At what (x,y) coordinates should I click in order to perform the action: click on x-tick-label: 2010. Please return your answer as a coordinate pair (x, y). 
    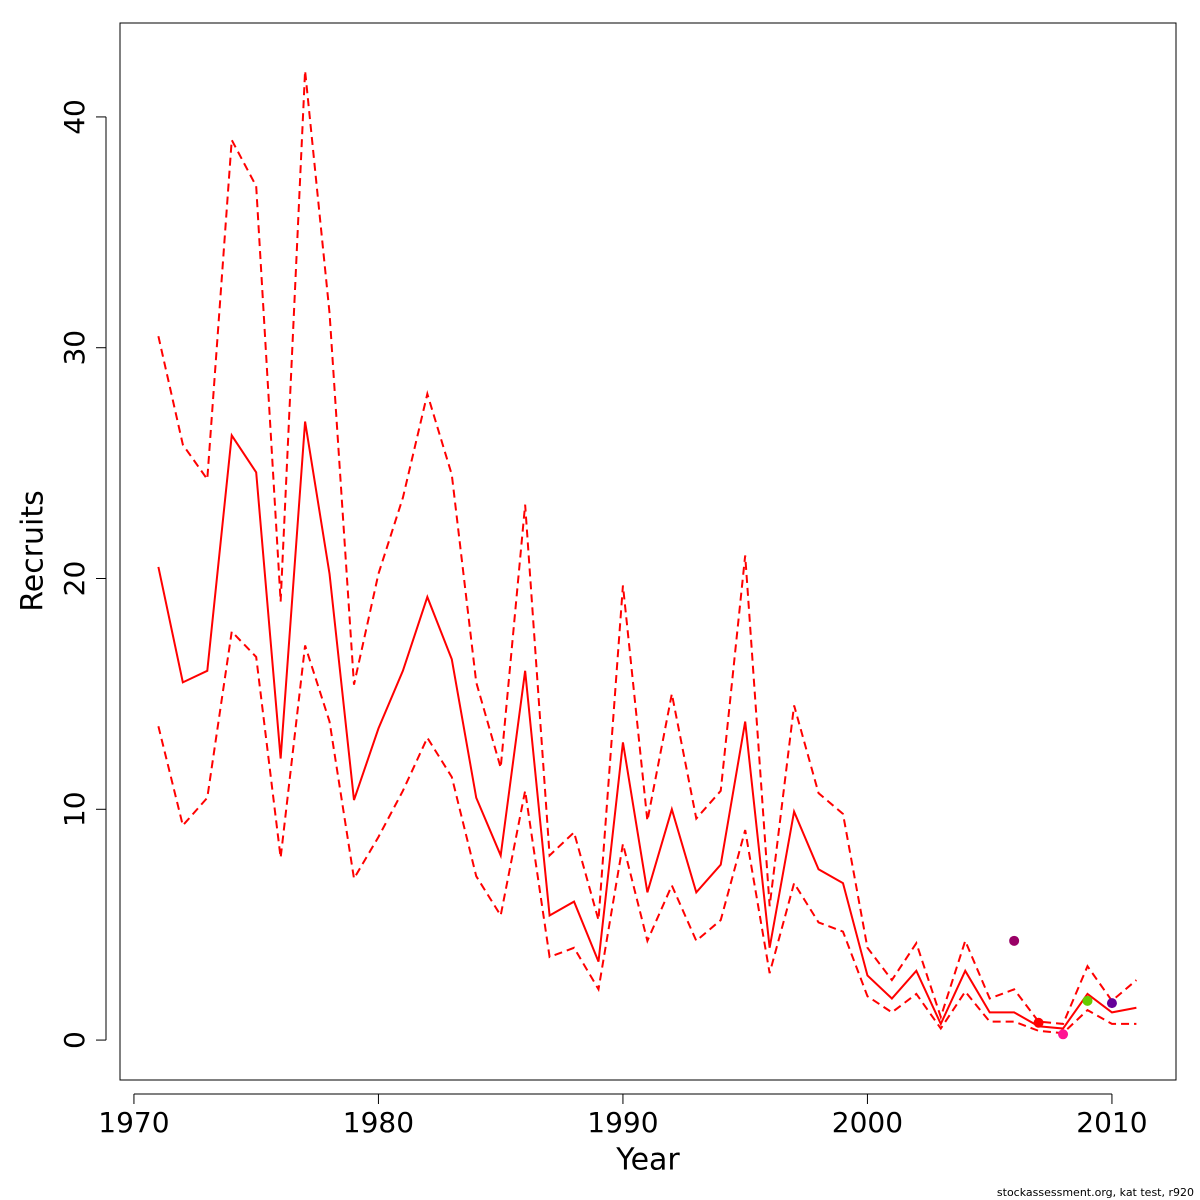
    Looking at the image, I should click on (1111, 1122).